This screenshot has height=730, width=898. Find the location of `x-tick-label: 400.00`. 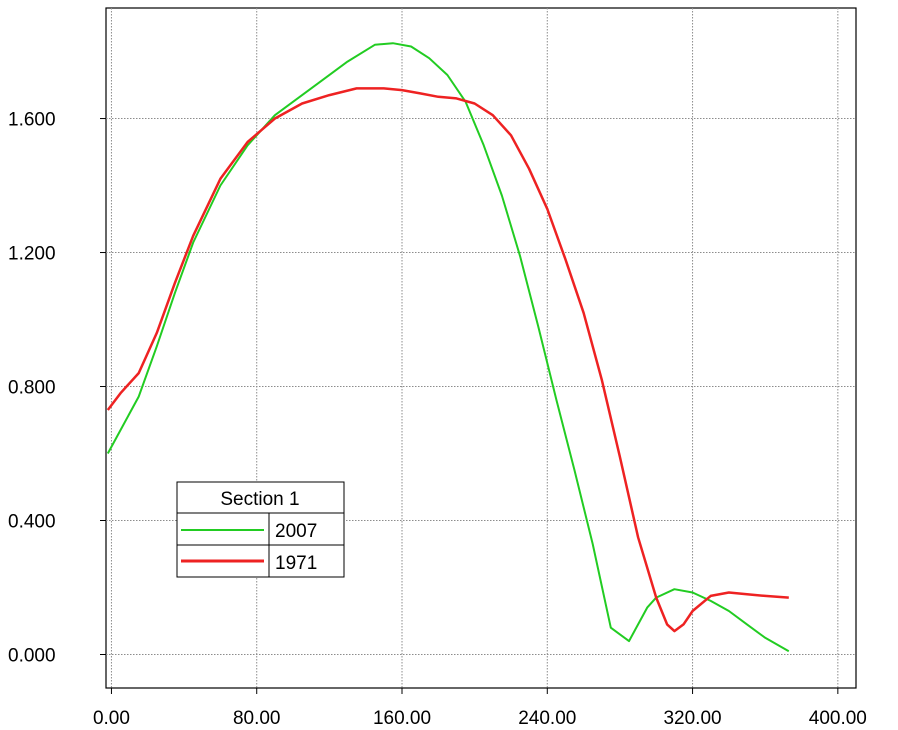

x-tick-label: 400.00 is located at coordinates (838, 718).